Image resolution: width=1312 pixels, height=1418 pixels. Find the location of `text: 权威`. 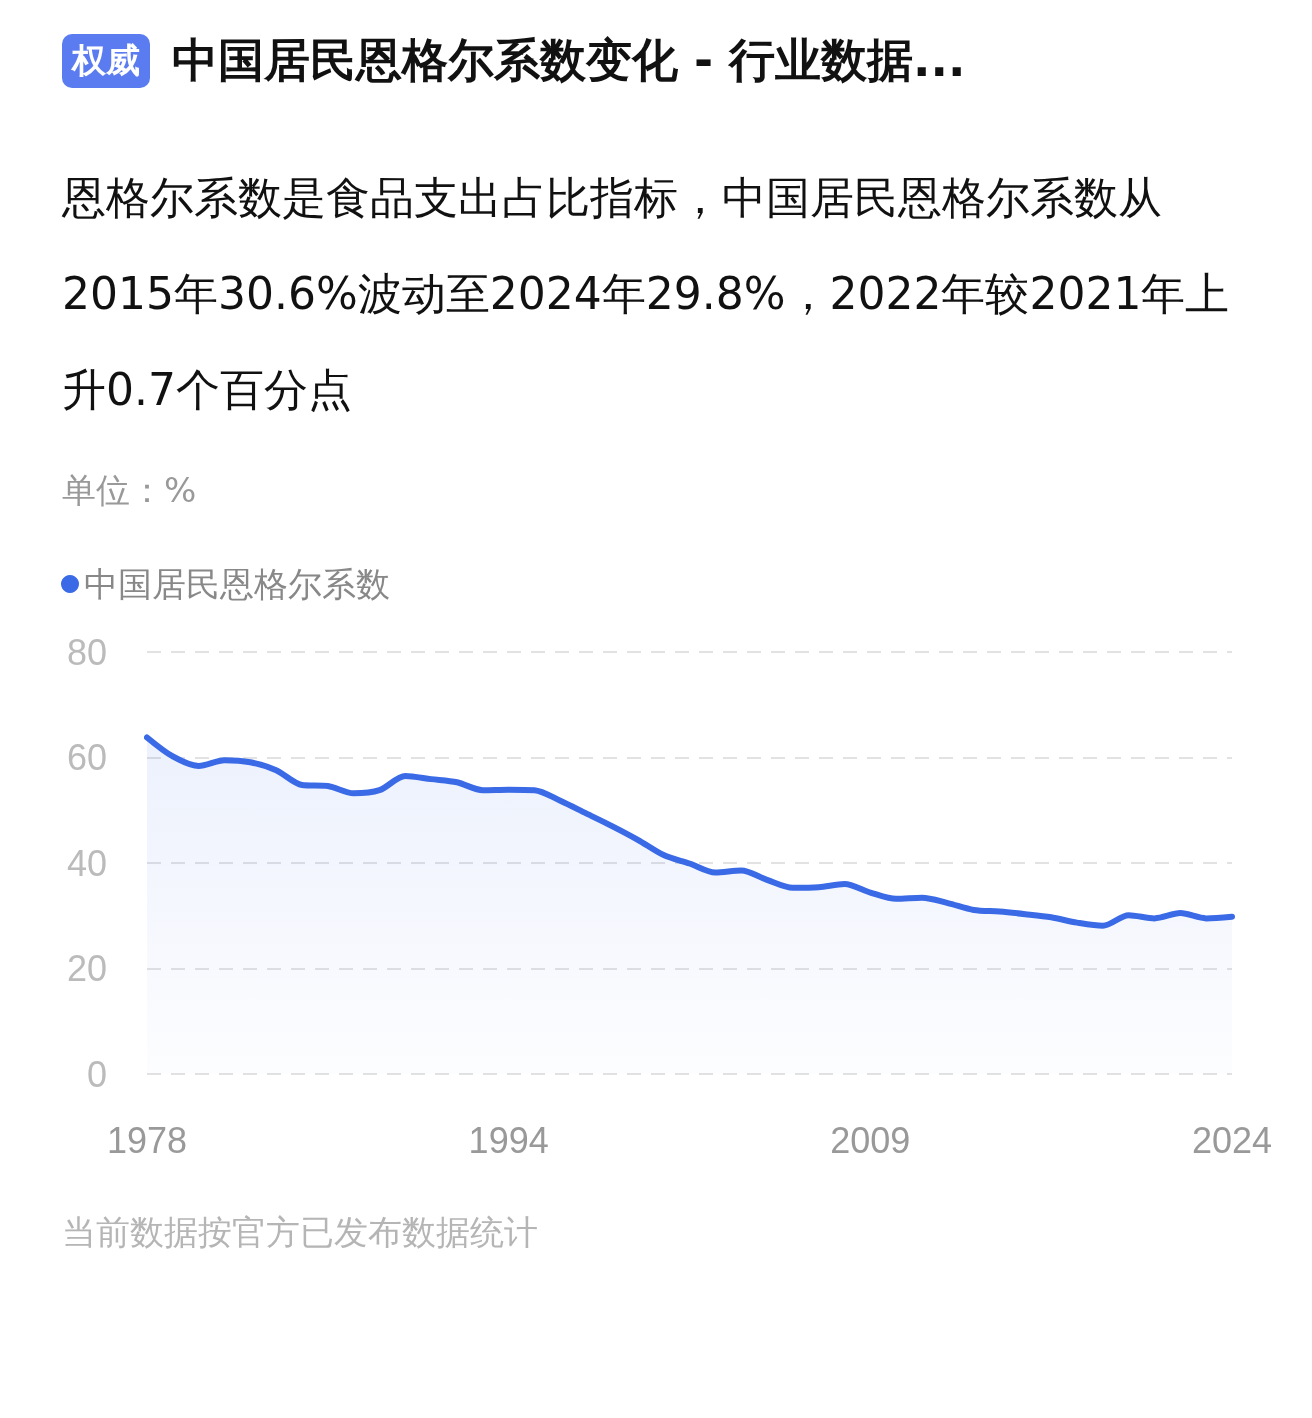

text: 权威 is located at coordinates (106, 61).